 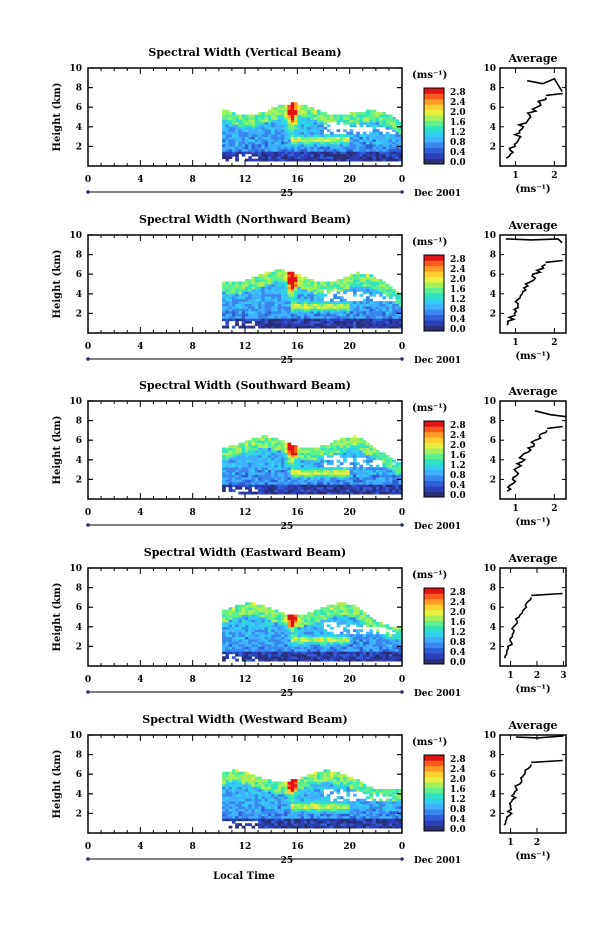 I want to click on colorbar-tick-label: 0.4, so click(x=458, y=153).